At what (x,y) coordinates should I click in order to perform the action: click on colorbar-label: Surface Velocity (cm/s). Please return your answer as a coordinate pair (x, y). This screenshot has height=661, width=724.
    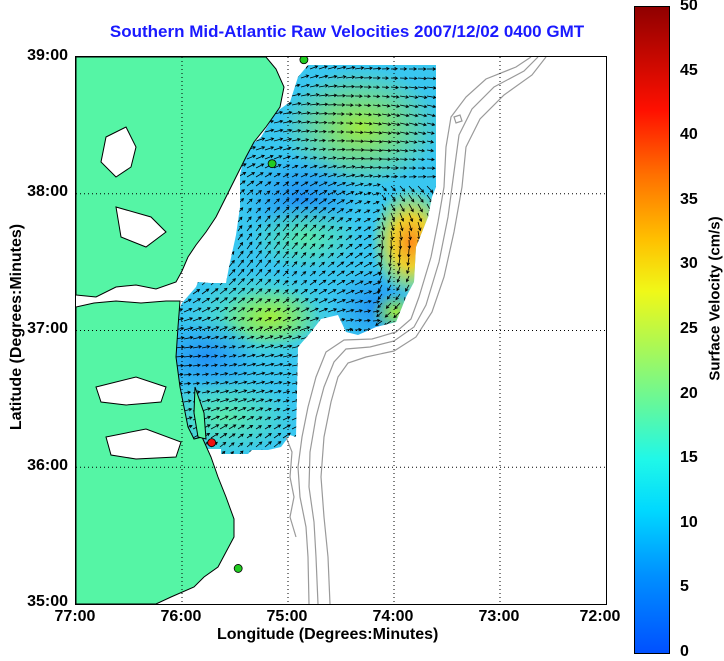
    Looking at the image, I should click on (715, 298).